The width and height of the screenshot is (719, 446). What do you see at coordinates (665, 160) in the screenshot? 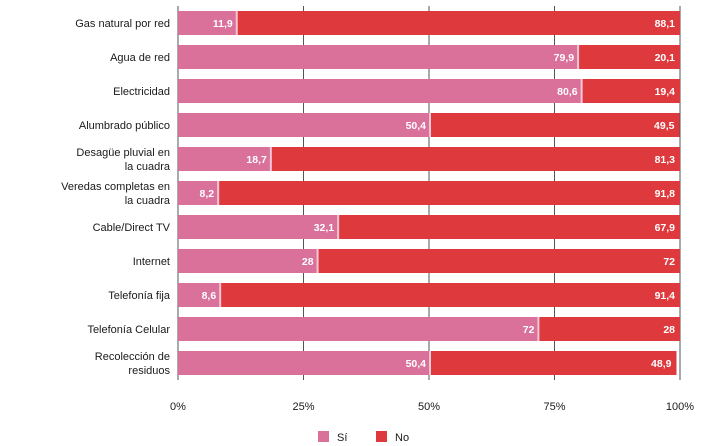
I see `bar-label-no: 81,3` at bounding box center [665, 160].